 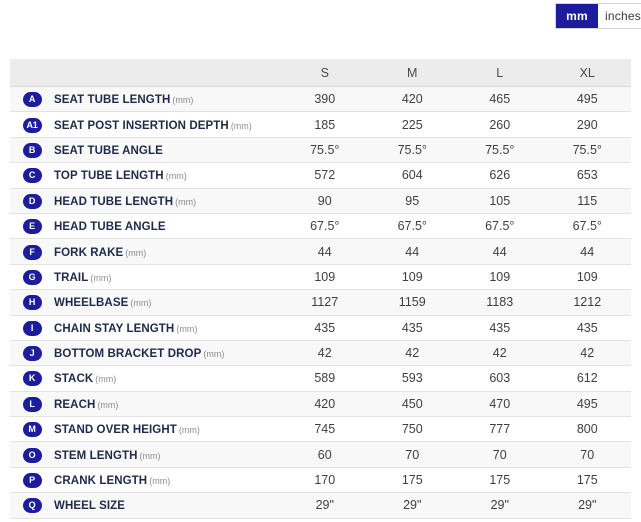 I want to click on row-badge-cell: P, so click(x=32, y=480).